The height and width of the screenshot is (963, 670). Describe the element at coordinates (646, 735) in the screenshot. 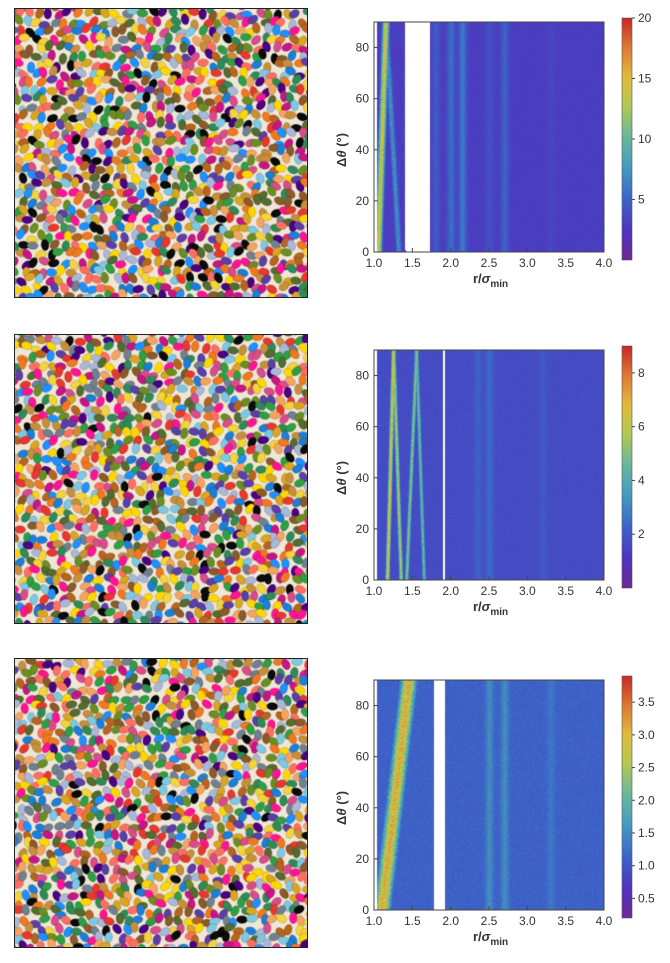

I see `colorbar-tick-label: 3.0` at that location.